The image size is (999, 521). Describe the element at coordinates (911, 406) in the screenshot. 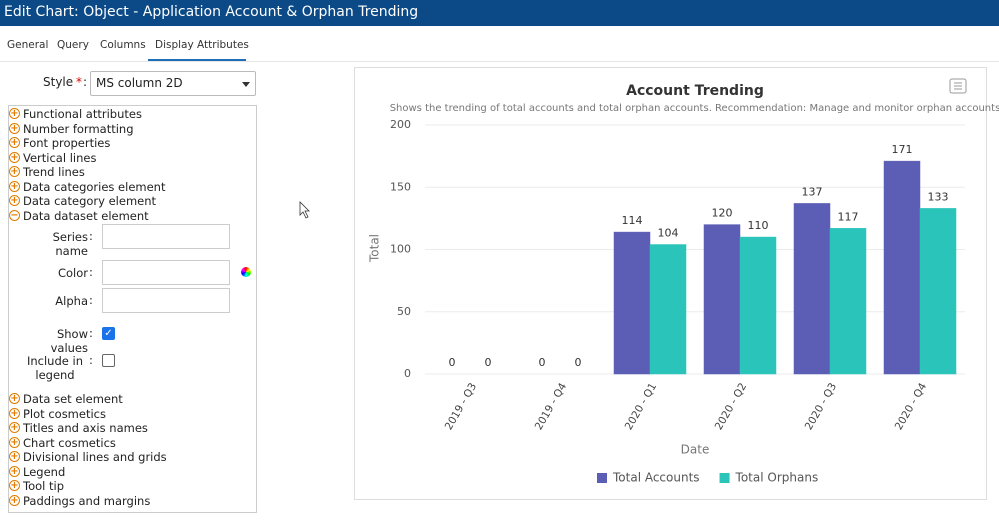

I see `x-tick-label: 2020 - Q4` at that location.